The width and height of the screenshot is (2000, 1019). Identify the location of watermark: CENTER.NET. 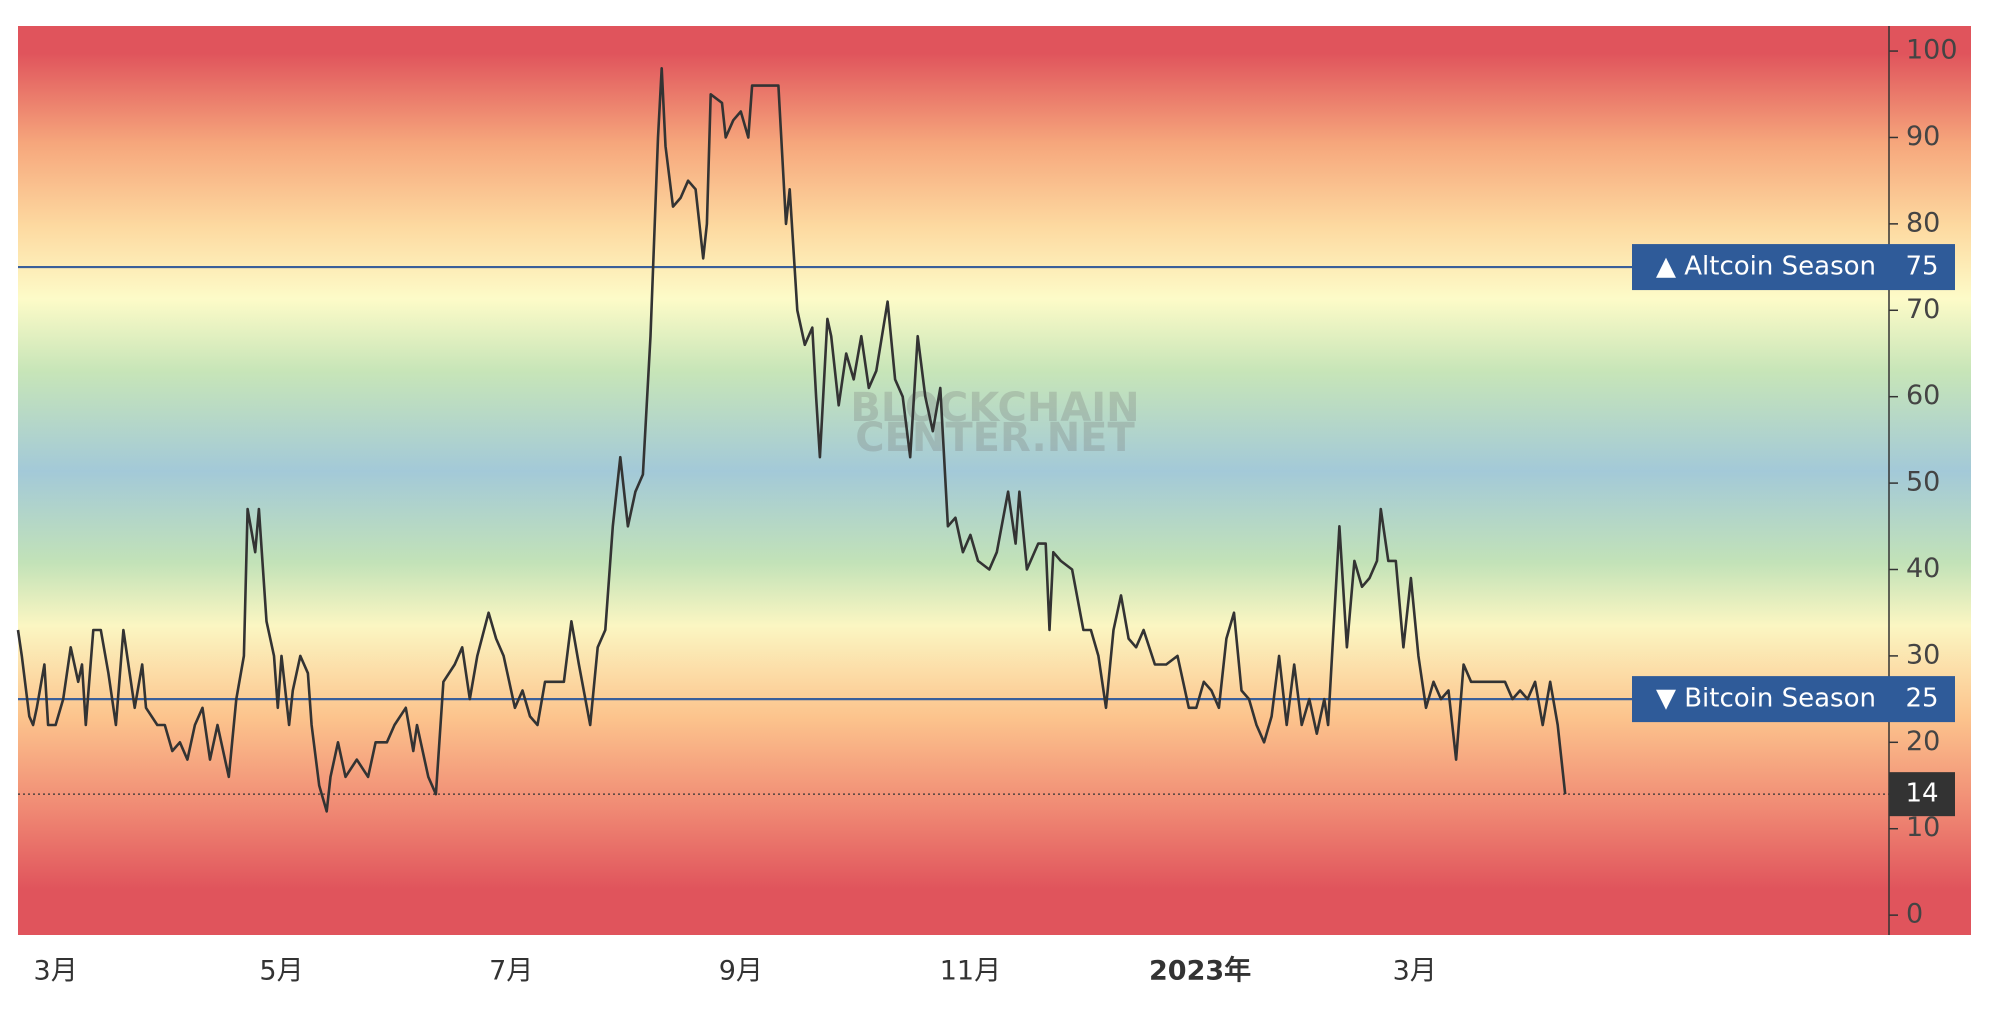
(995, 438).